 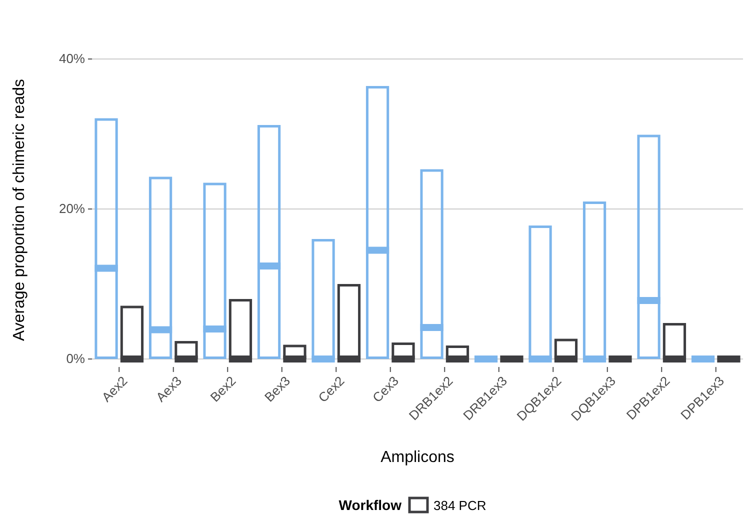 I want to click on y-tick-label: 0%, so click(x=76, y=358).